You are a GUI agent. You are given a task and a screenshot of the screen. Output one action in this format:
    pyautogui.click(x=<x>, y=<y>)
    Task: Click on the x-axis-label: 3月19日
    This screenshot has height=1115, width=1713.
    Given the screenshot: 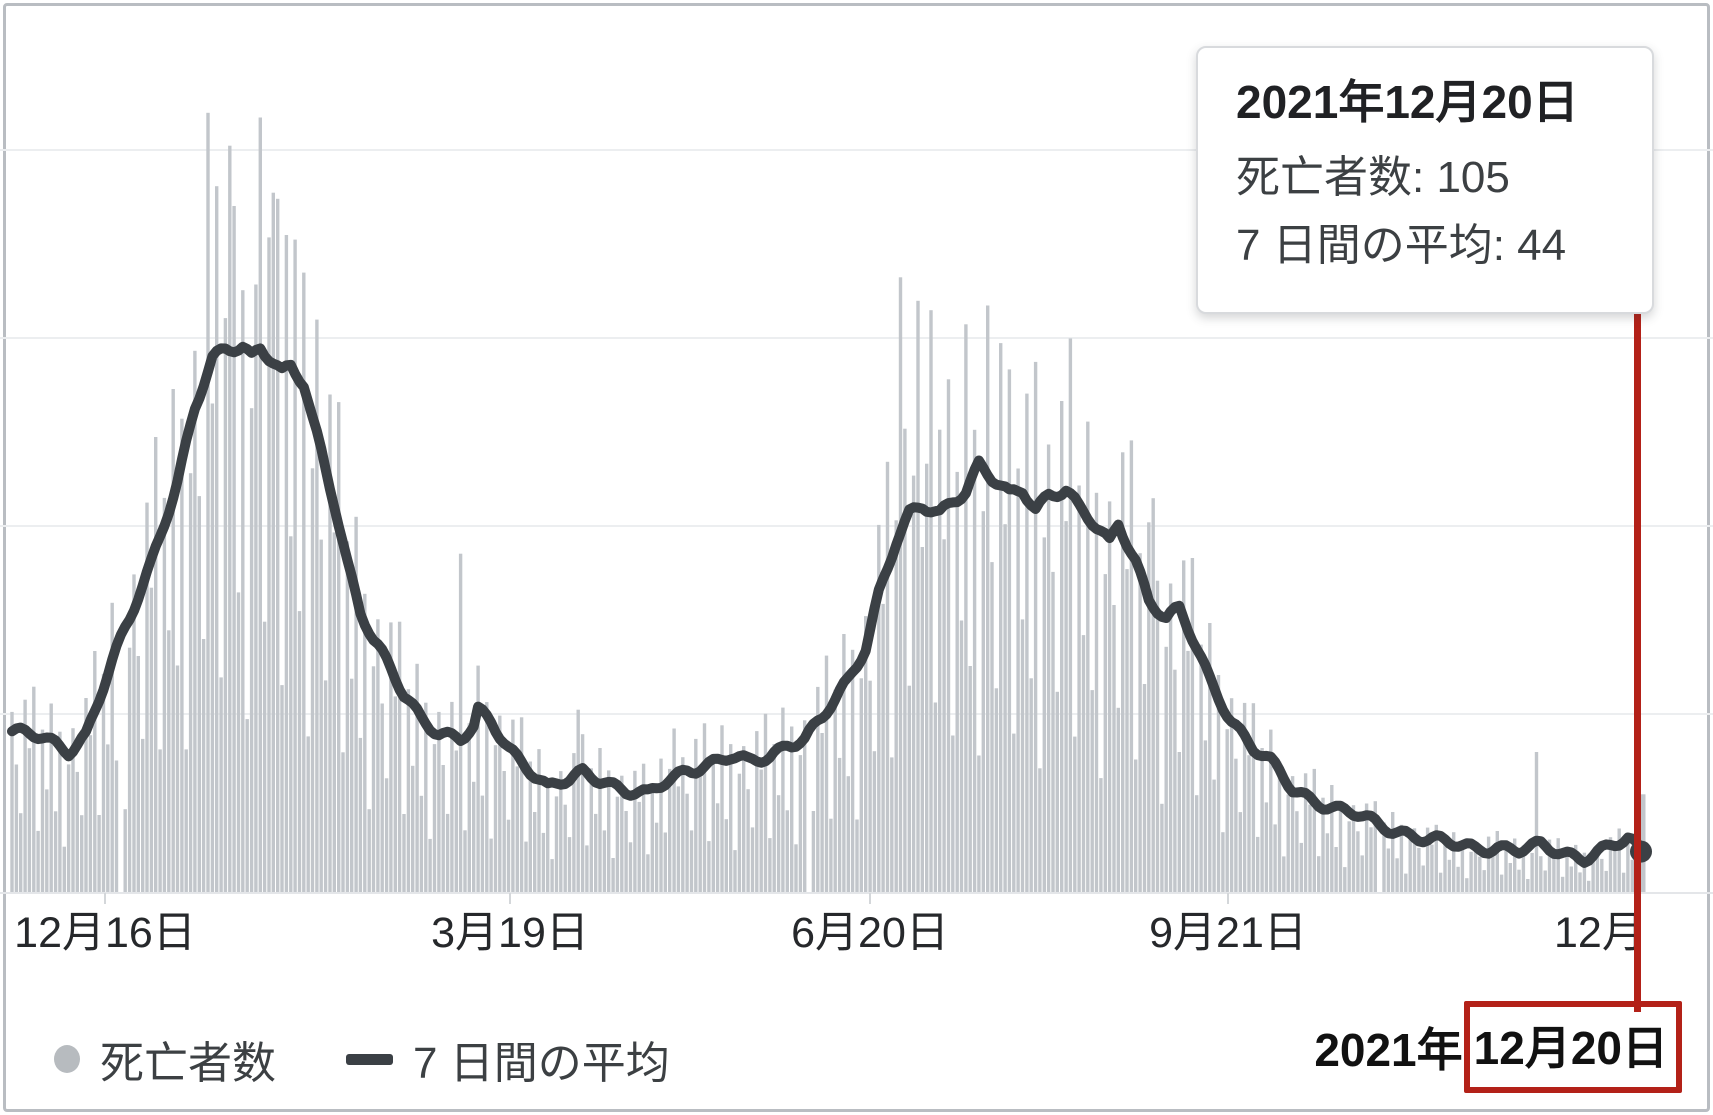 What is the action you would take?
    pyautogui.click(x=510, y=933)
    